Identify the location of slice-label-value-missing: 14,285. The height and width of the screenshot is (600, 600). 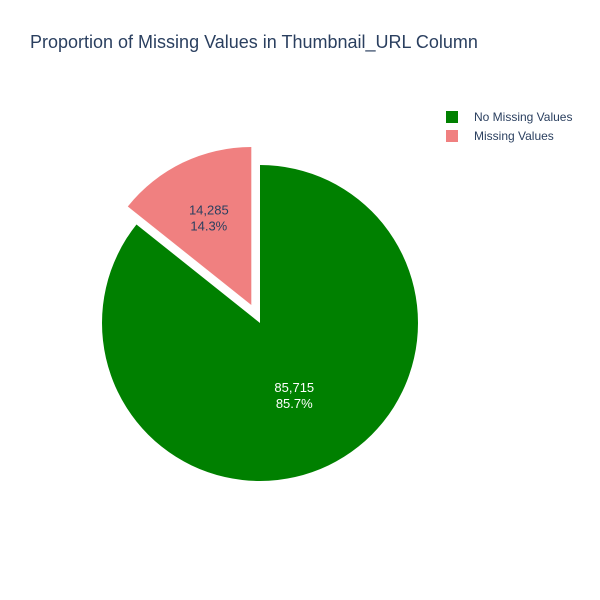
(209, 210).